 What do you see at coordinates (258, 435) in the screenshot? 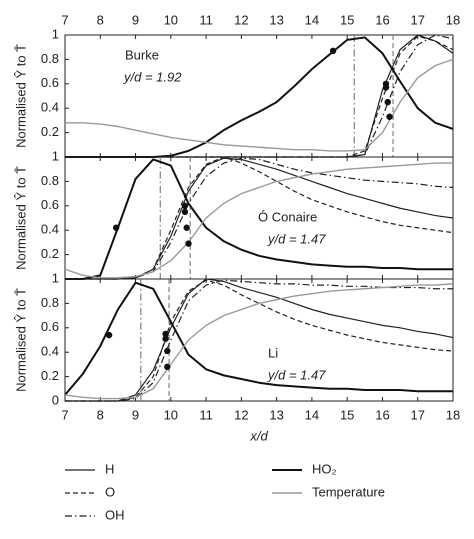
I see `x-axis-label: x/d` at bounding box center [258, 435].